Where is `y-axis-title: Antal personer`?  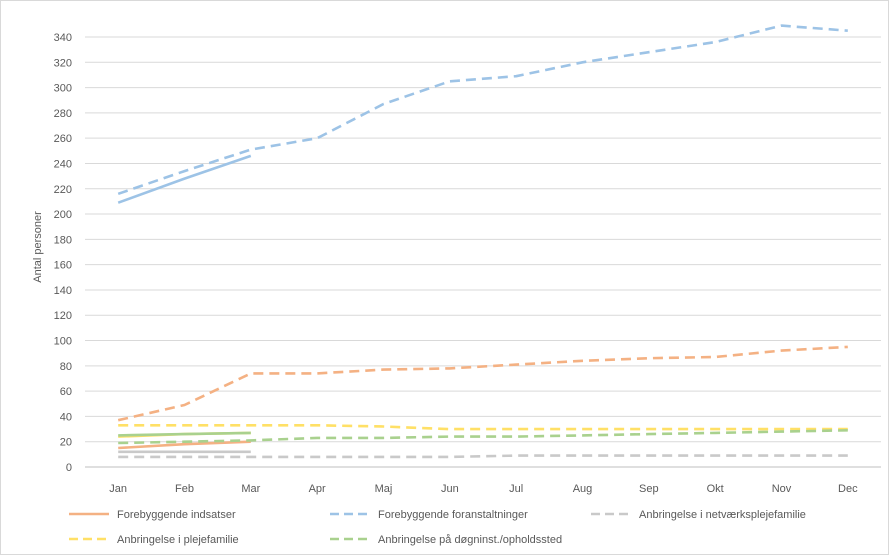 y-axis-title: Antal personer is located at coordinates (38, 247).